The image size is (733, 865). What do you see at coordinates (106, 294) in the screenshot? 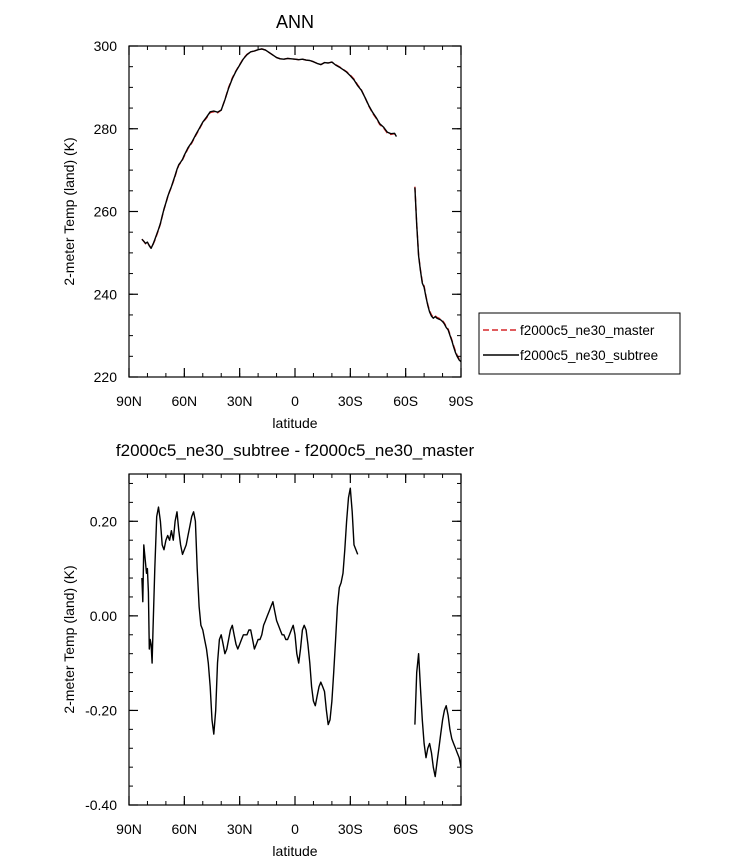
I see `y-tick-label: 240` at bounding box center [106, 294].